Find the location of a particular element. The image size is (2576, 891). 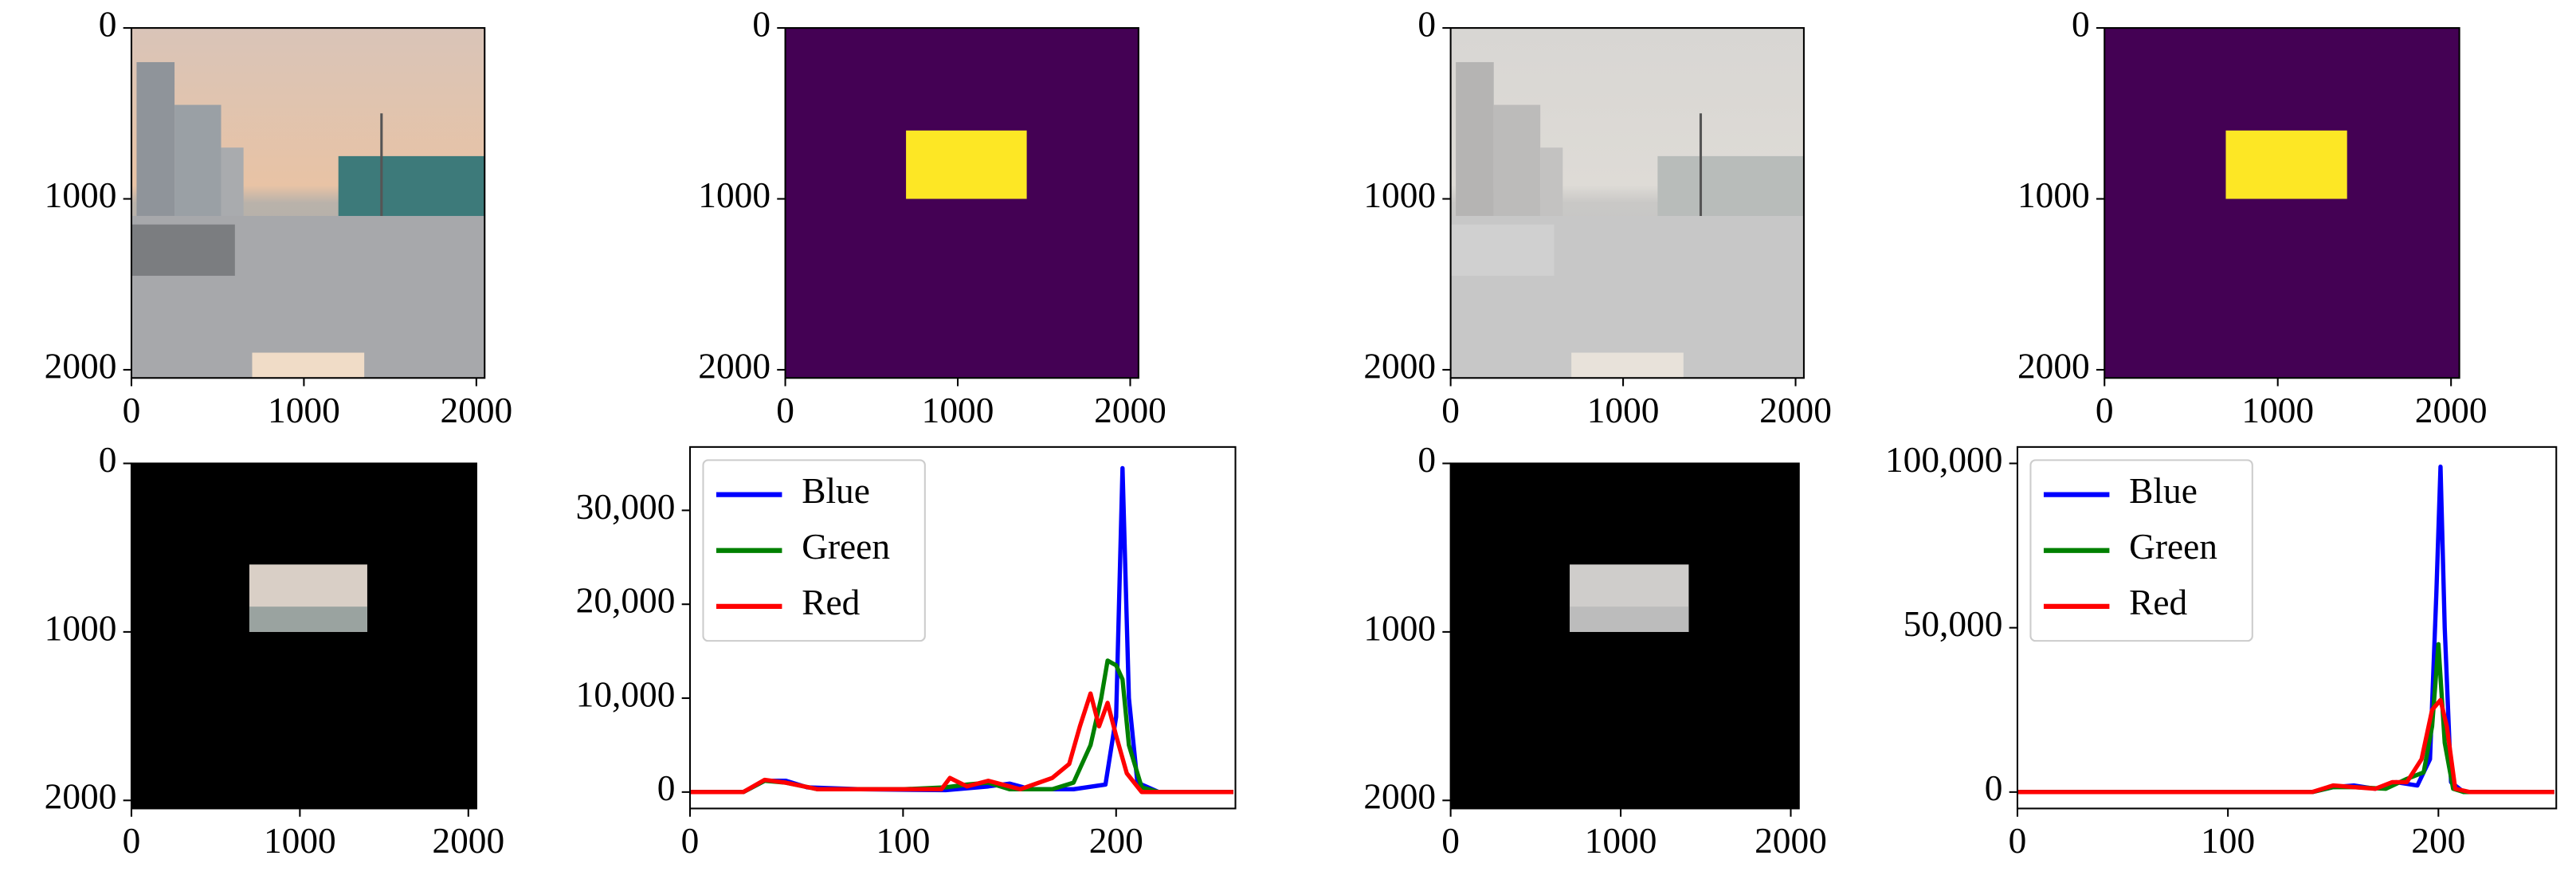

panel: Blue Green Red 0 100 200 0 50,000 100,000 is located at coordinates (2221, 650).